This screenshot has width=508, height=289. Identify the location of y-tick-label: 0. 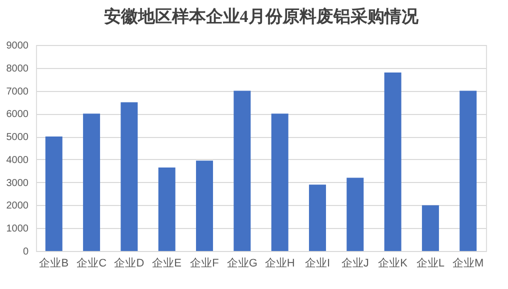
(25, 252).